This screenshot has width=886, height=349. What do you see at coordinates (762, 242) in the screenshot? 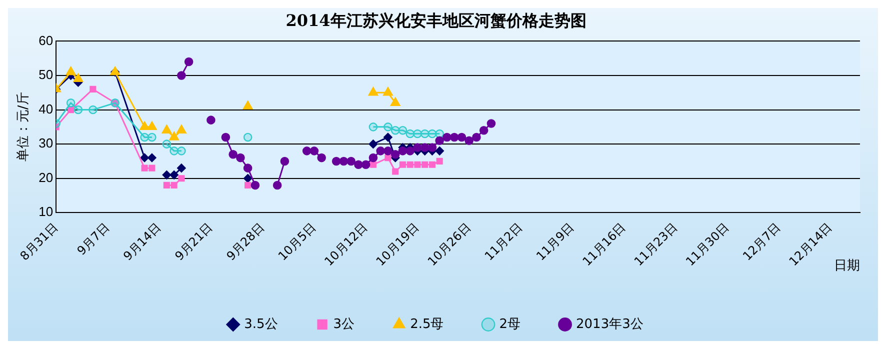
I see `x-tick-label: 12月7日` at bounding box center [762, 242].